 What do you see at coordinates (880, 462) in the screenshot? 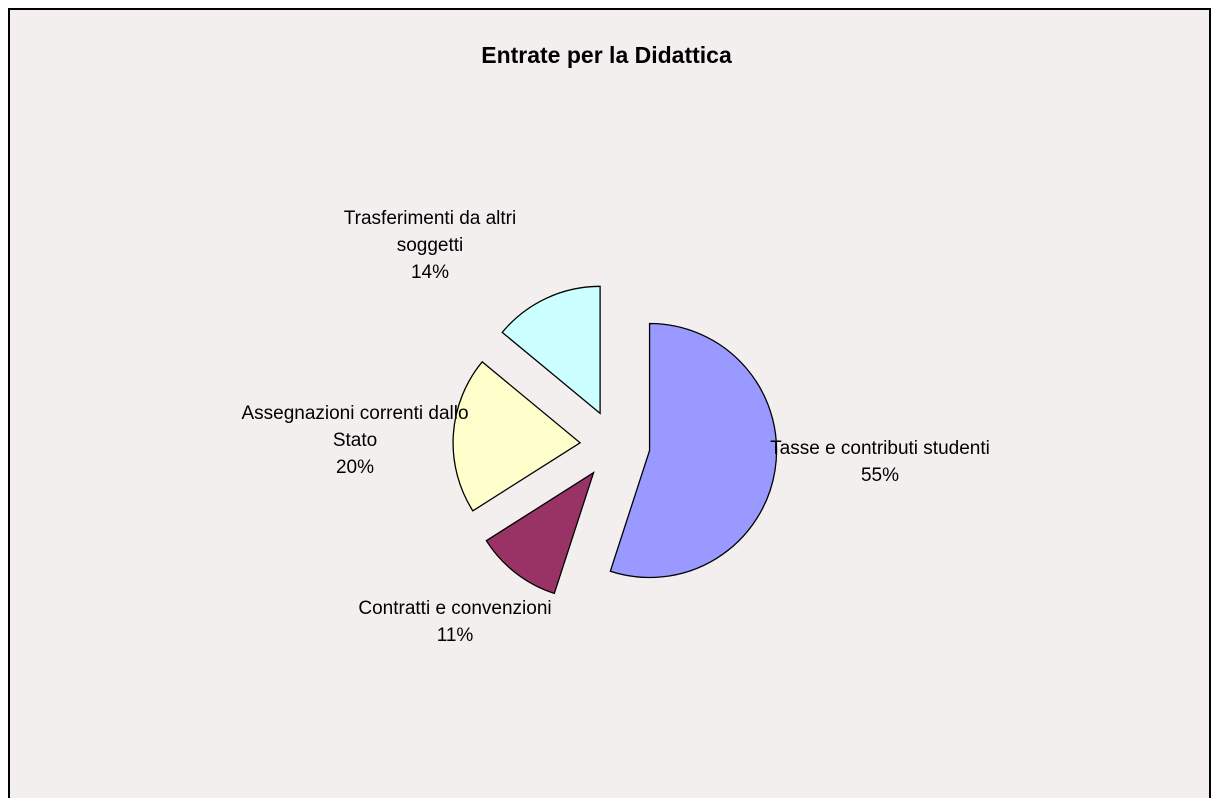
I see `slice-label: Tasse e contributi studenti 55%` at bounding box center [880, 462].